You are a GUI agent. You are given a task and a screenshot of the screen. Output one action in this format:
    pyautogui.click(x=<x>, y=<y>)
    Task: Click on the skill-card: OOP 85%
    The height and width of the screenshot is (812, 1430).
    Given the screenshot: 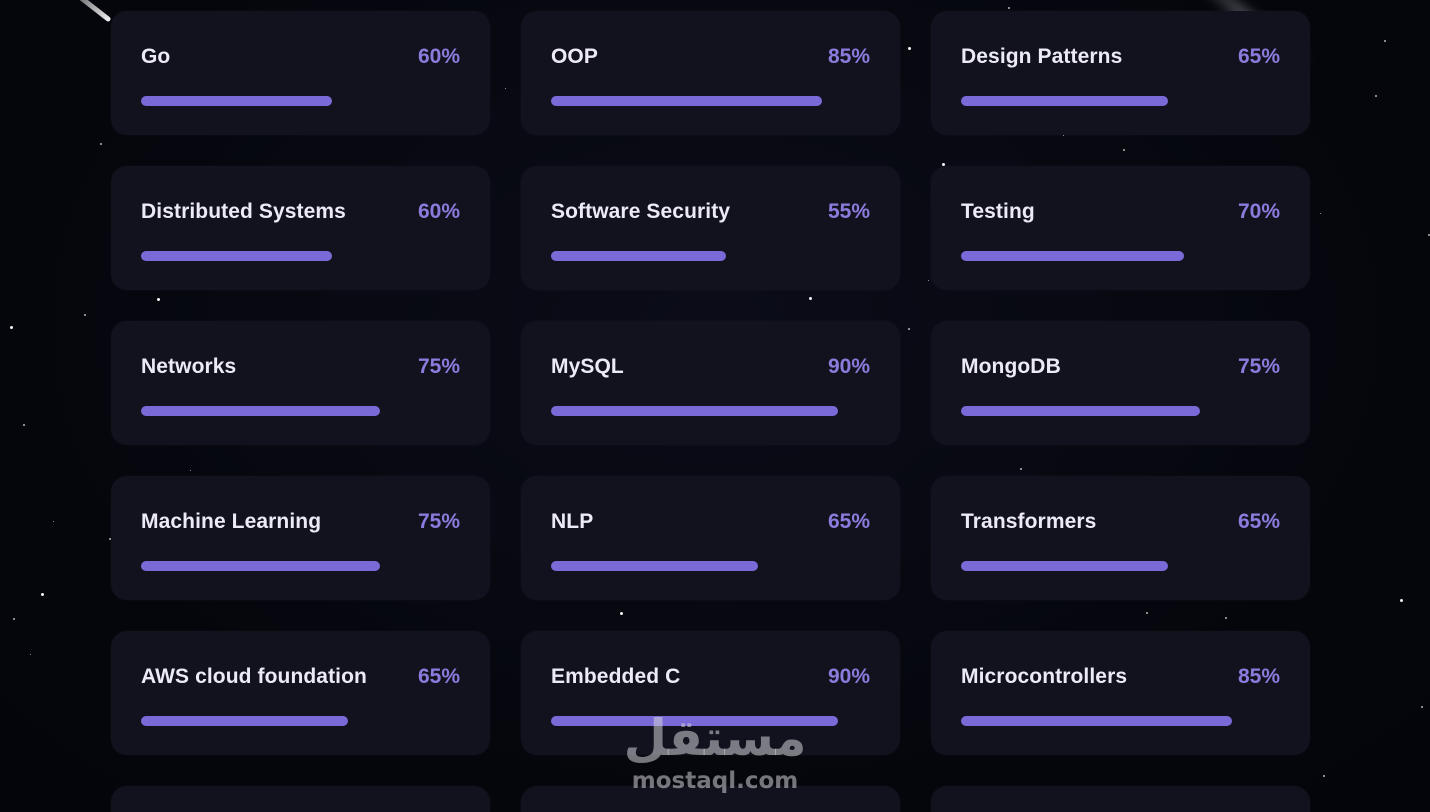 What is the action you would take?
    pyautogui.click(x=710, y=73)
    